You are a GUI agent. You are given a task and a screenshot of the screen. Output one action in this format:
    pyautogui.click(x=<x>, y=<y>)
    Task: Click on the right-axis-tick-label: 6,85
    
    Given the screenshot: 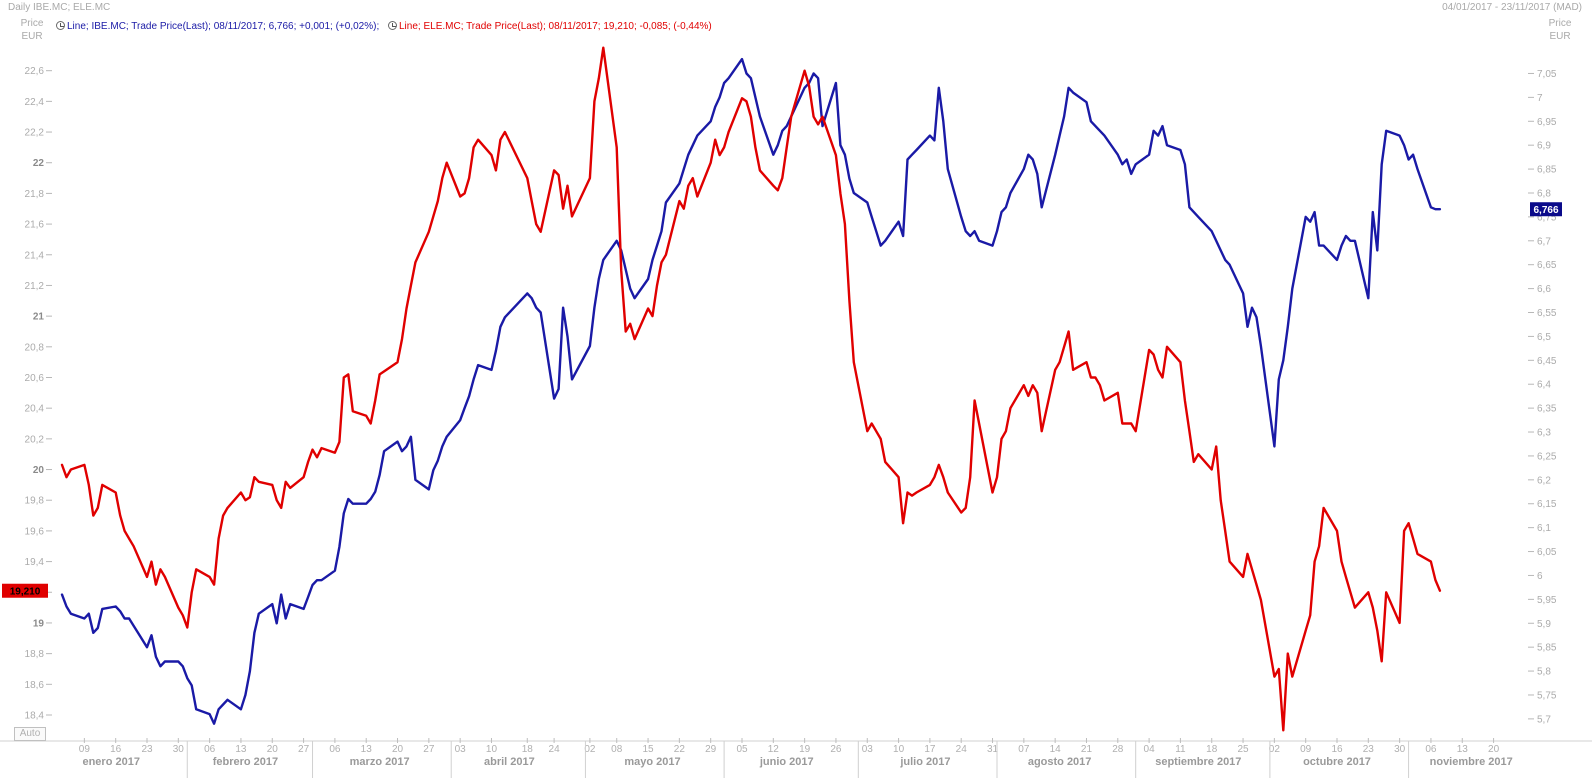 What is the action you would take?
    pyautogui.click(x=1547, y=170)
    